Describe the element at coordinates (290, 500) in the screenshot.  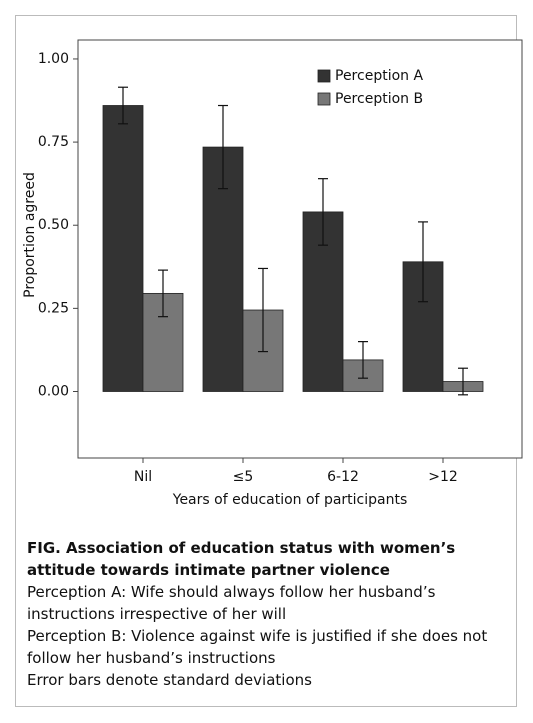
I see `x-axis-label: Years of education of participants` at that location.